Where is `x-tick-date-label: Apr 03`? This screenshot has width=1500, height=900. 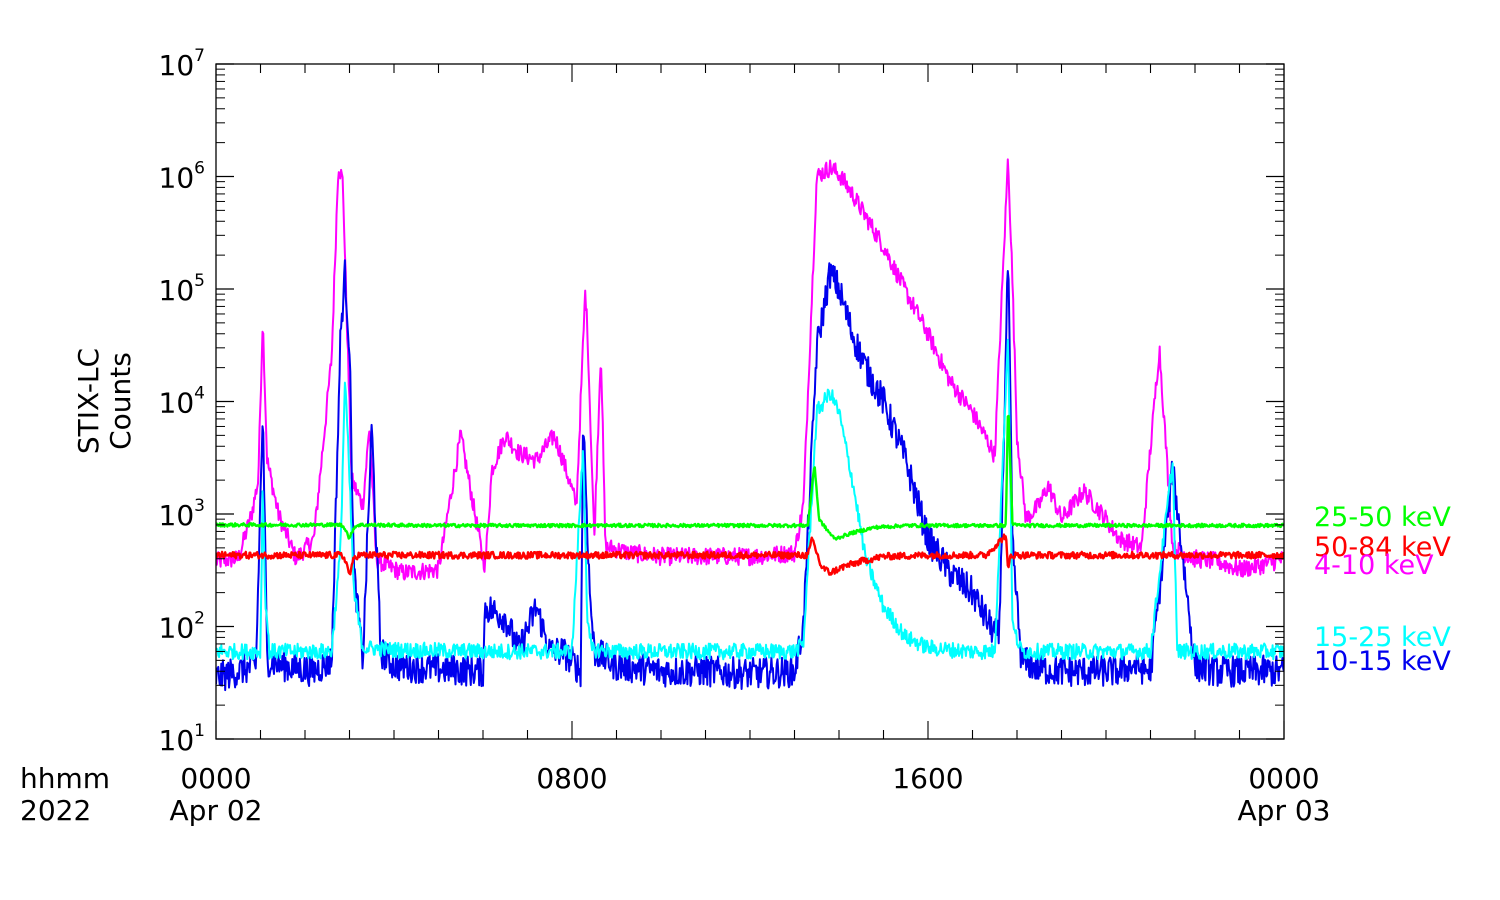
x-tick-date-label: Apr 03 is located at coordinates (1284, 810).